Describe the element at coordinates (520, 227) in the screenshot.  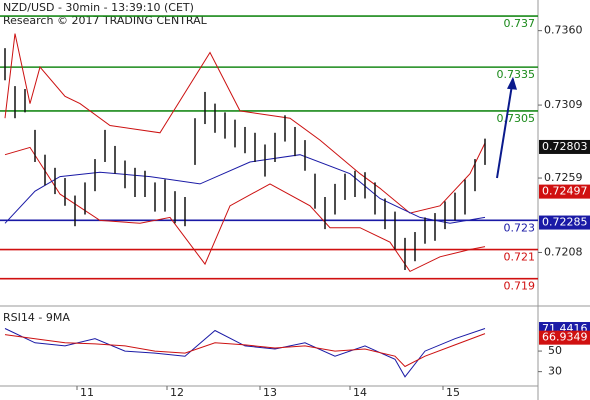
I see `level-label: 0.723` at that location.